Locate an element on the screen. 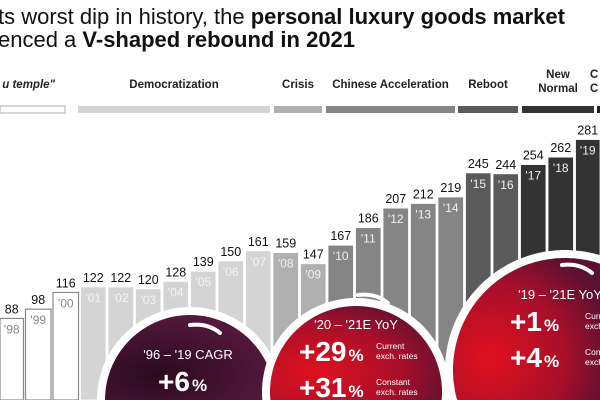 This screenshot has height=400, width=600. value-label: 147 is located at coordinates (313, 255).